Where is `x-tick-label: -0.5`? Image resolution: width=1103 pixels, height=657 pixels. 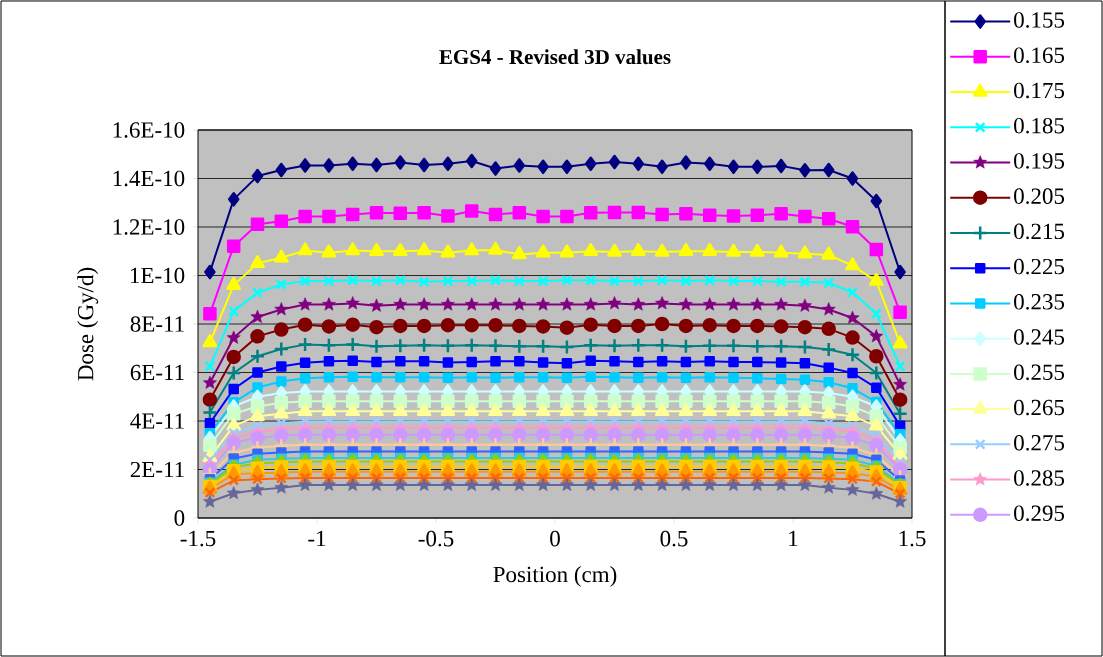 x-tick-label: -0.5 is located at coordinates (436, 538).